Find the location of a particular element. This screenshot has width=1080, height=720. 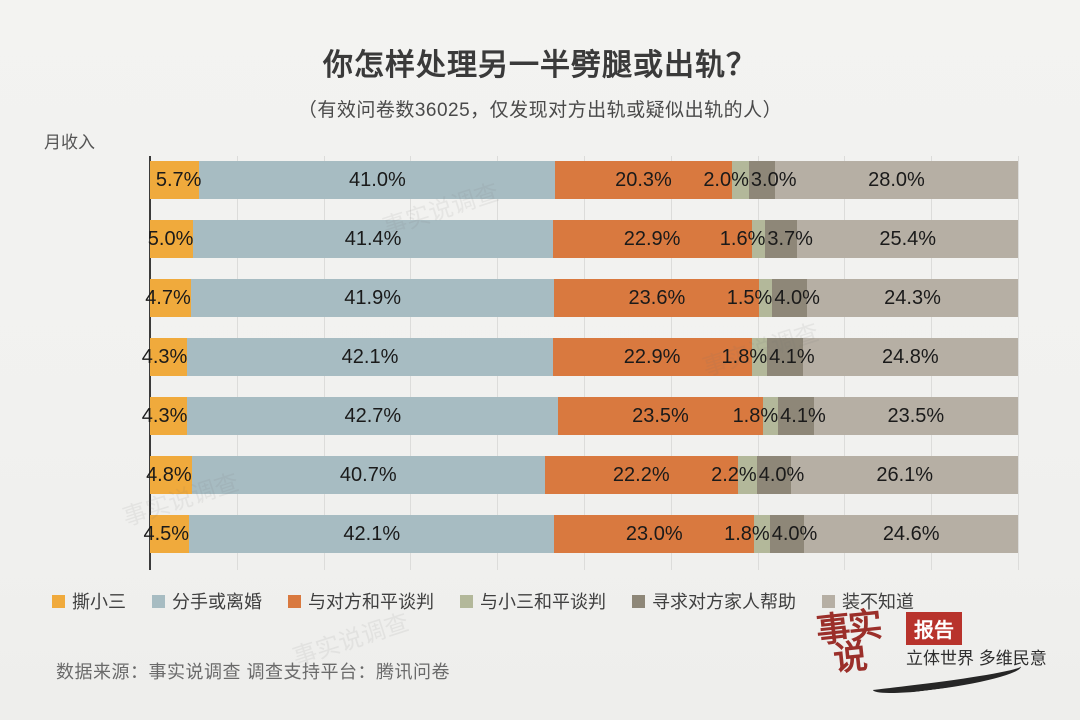

bar-segment: 1.5% is located at coordinates (750, 298).